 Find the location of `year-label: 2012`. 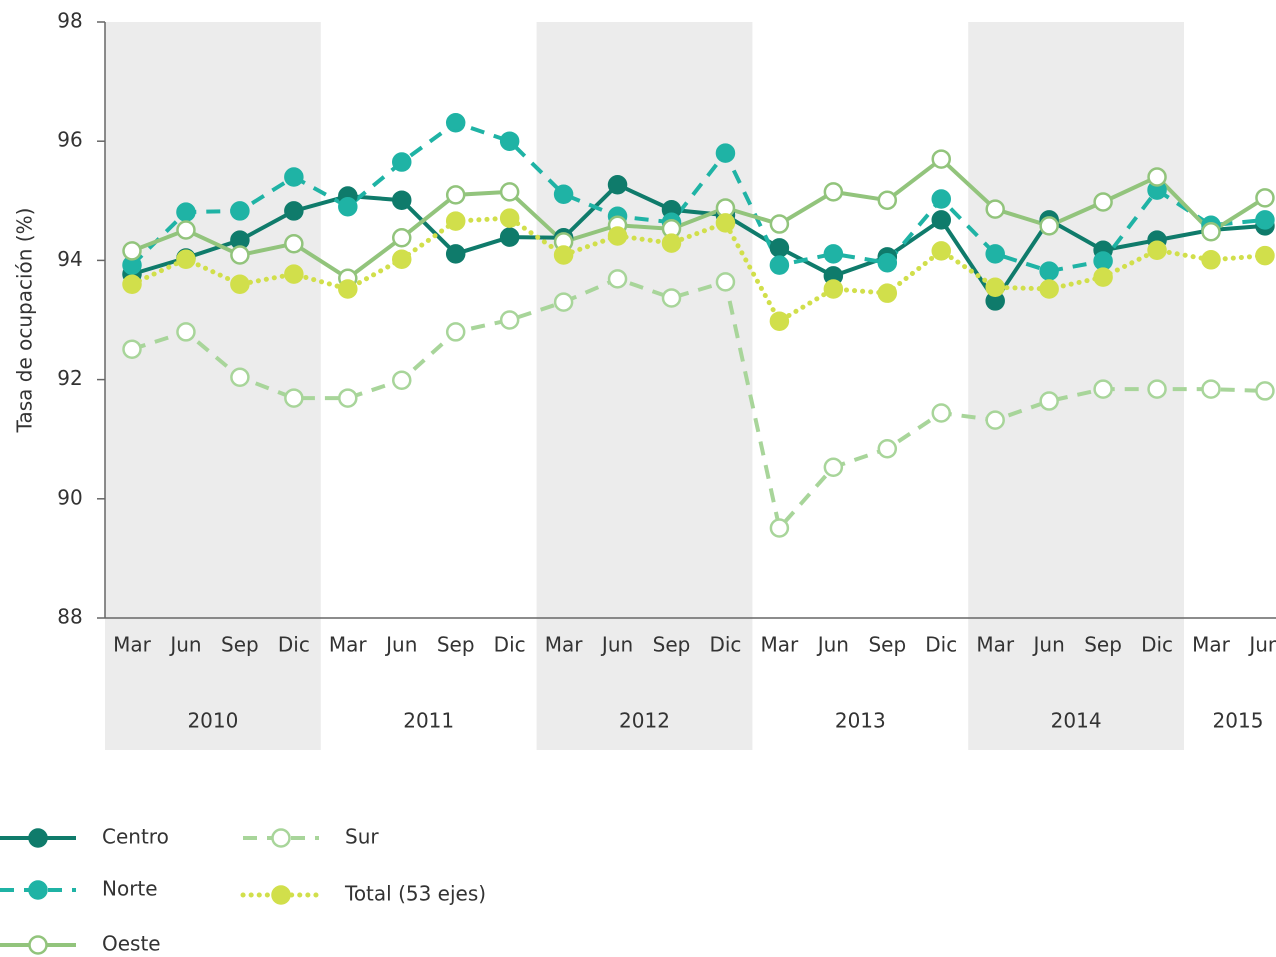

year-label: 2012 is located at coordinates (644, 721).